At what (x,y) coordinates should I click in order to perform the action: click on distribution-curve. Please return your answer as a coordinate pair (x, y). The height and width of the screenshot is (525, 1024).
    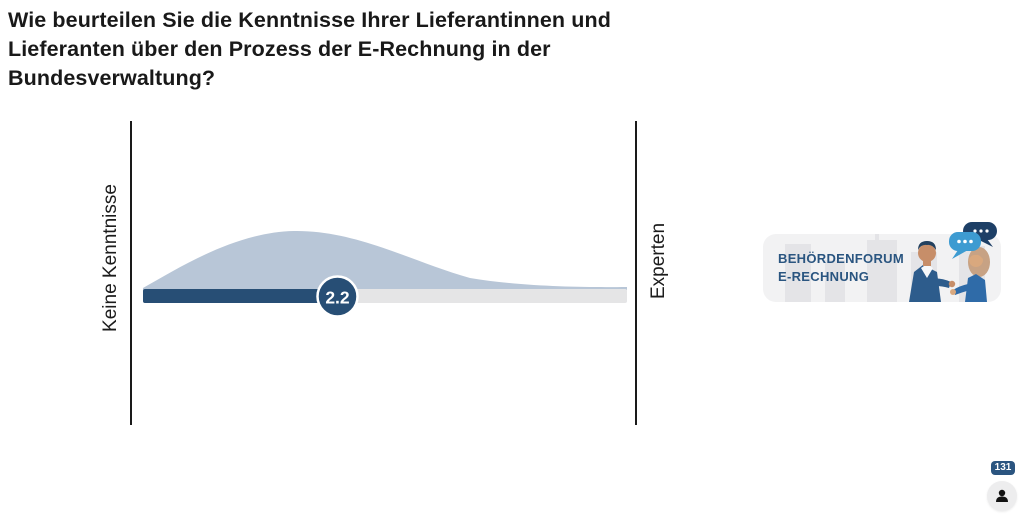
    Looking at the image, I should click on (385, 260).